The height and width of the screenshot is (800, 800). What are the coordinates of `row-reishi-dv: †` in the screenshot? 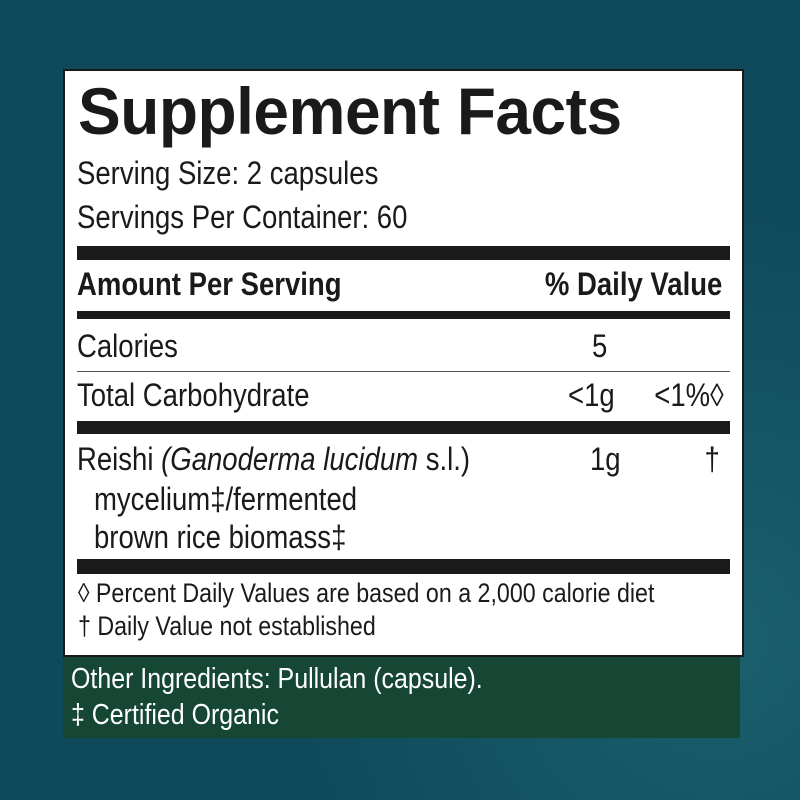 It's located at (712, 459).